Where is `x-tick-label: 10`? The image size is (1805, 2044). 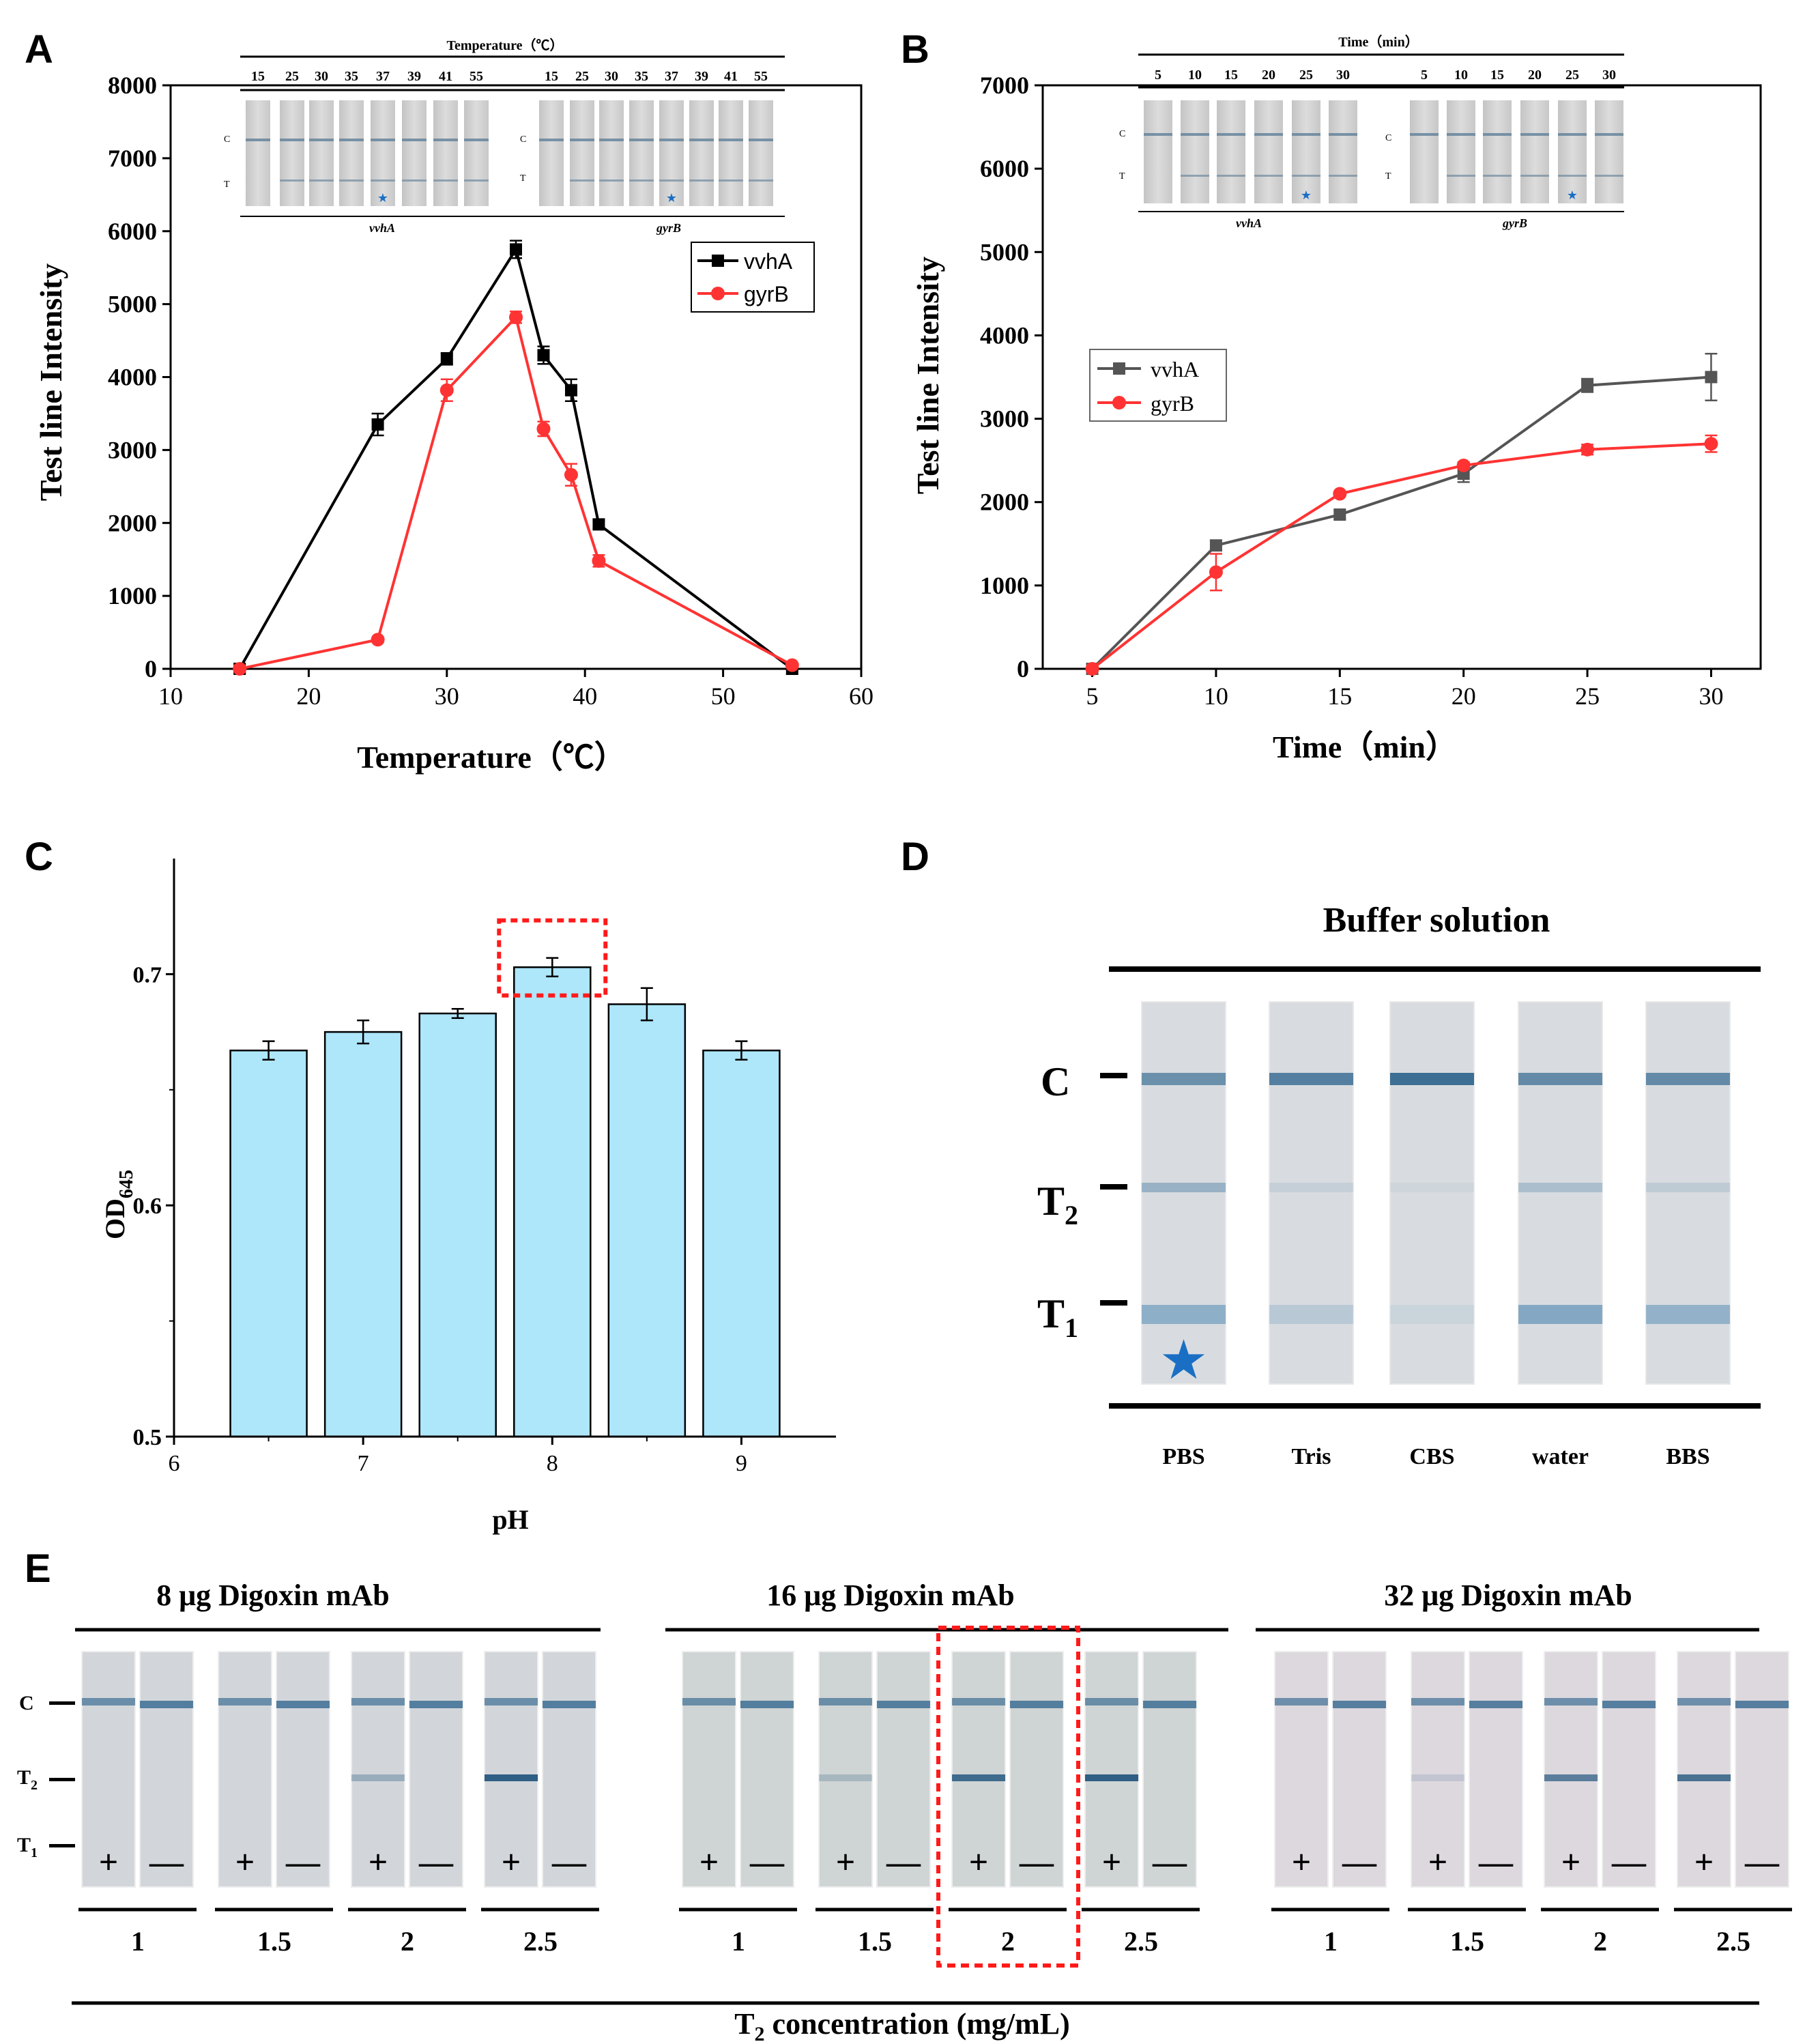
x-tick-label: 10 is located at coordinates (1216, 696).